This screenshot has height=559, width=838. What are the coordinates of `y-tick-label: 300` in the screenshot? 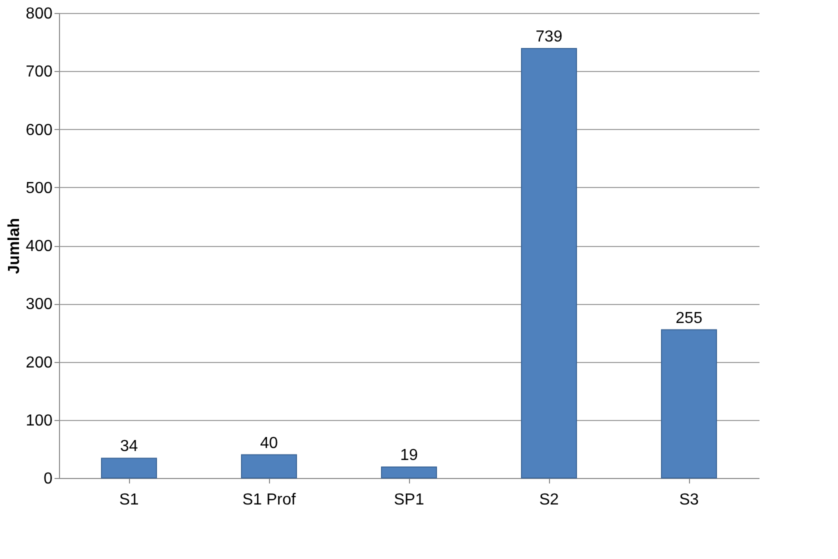 It's located at (39, 305).